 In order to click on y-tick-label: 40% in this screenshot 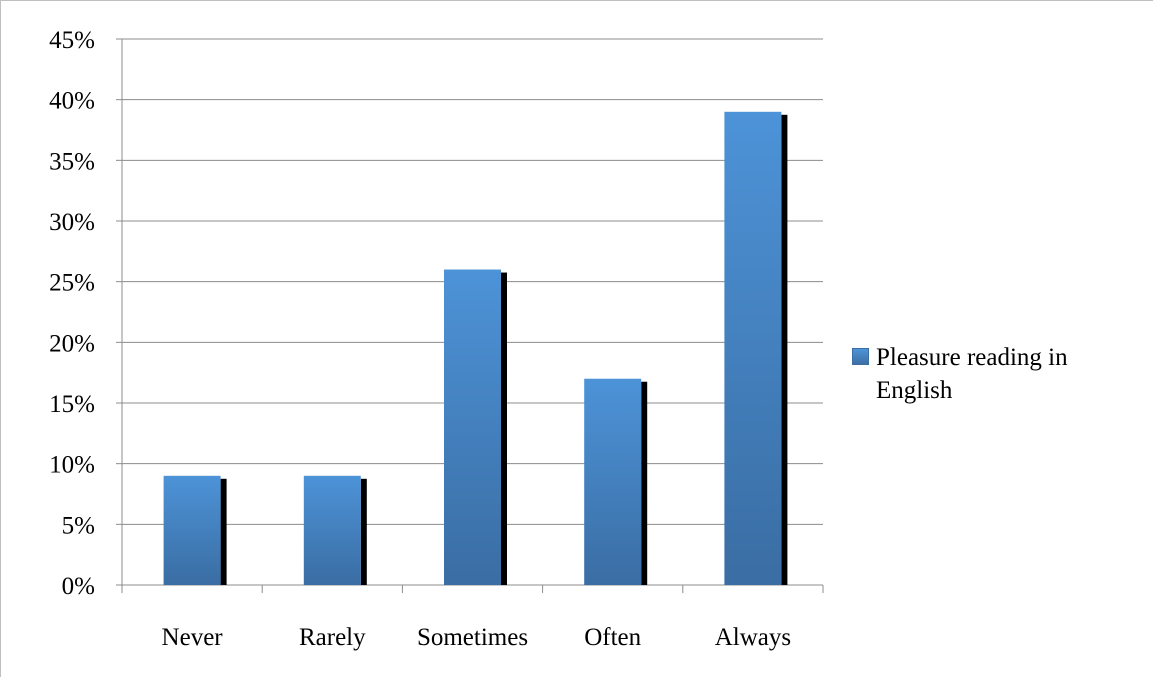, I will do `click(72, 101)`.